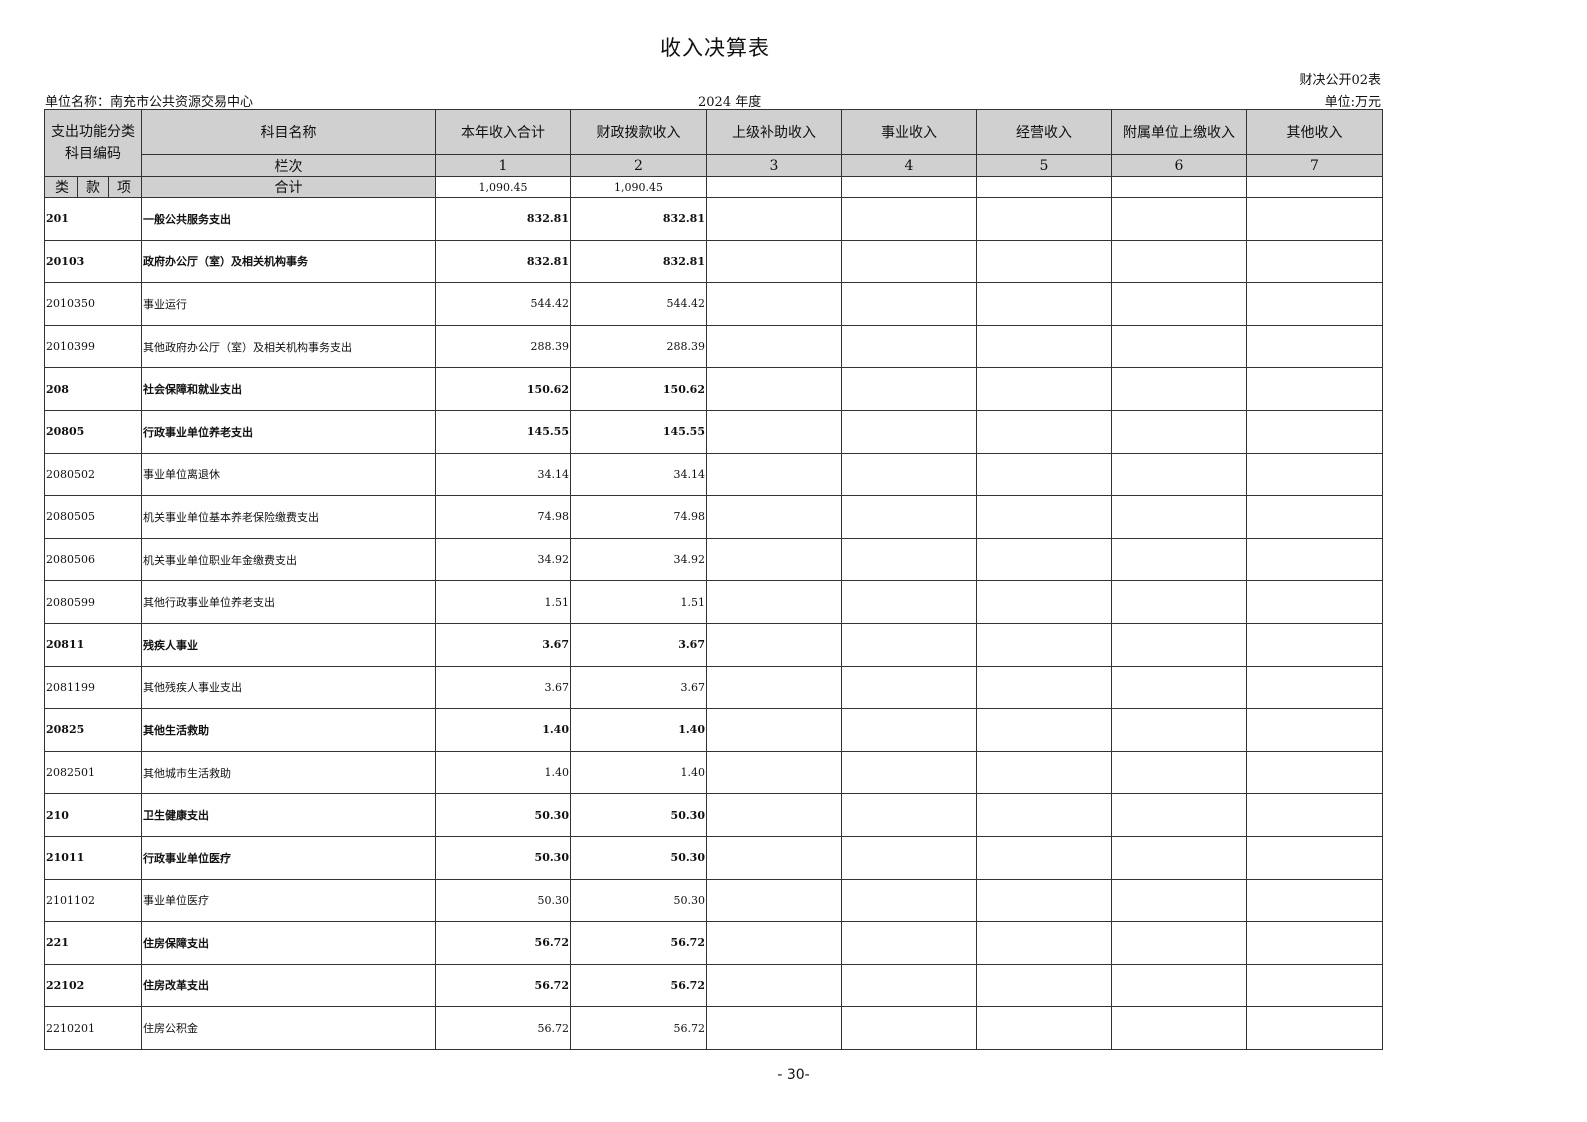 The image size is (1587, 1122). Describe the element at coordinates (909, 132) in the screenshot. I see `column-header: 事业收入` at that location.